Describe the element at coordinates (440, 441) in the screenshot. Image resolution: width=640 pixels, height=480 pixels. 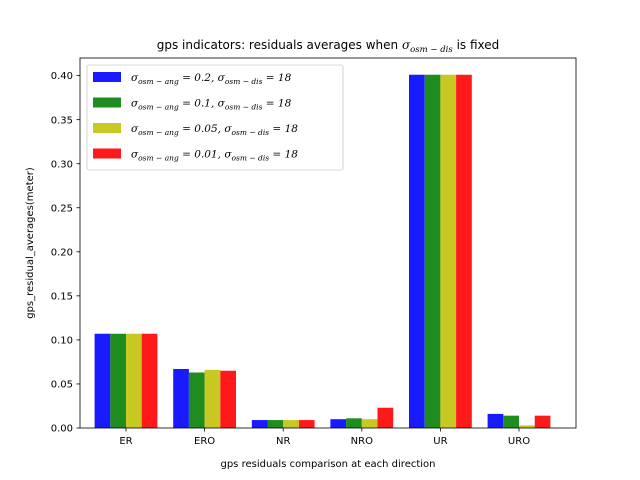
I see `x-tick-label: UR` at that location.